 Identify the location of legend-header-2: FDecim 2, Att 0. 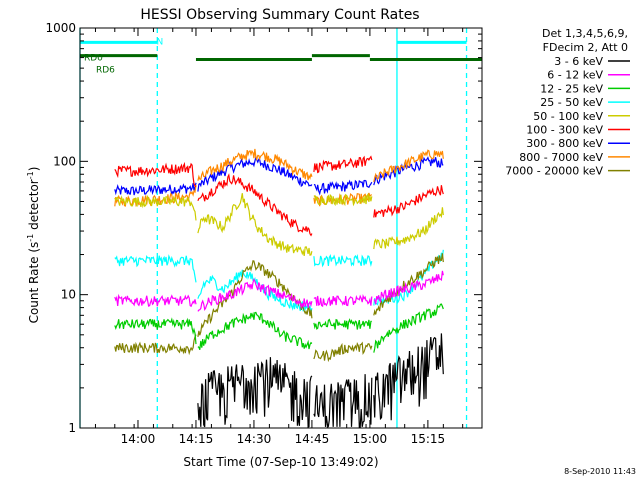
(585, 47).